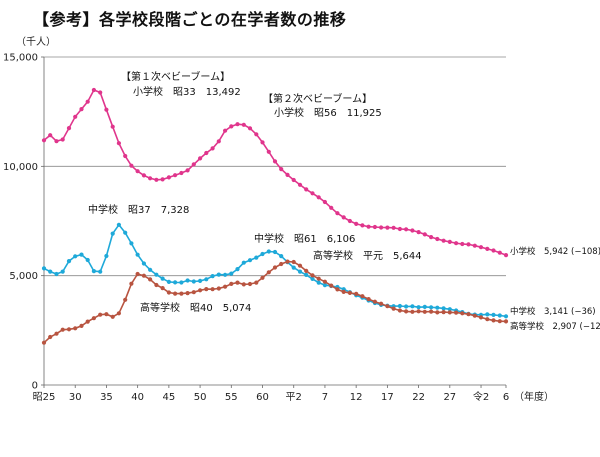 The height and width of the screenshot is (457, 600). What do you see at coordinates (328, 112) in the screenshot?
I see `annotation-label: 小学校 昭56 11,925` at bounding box center [328, 112].